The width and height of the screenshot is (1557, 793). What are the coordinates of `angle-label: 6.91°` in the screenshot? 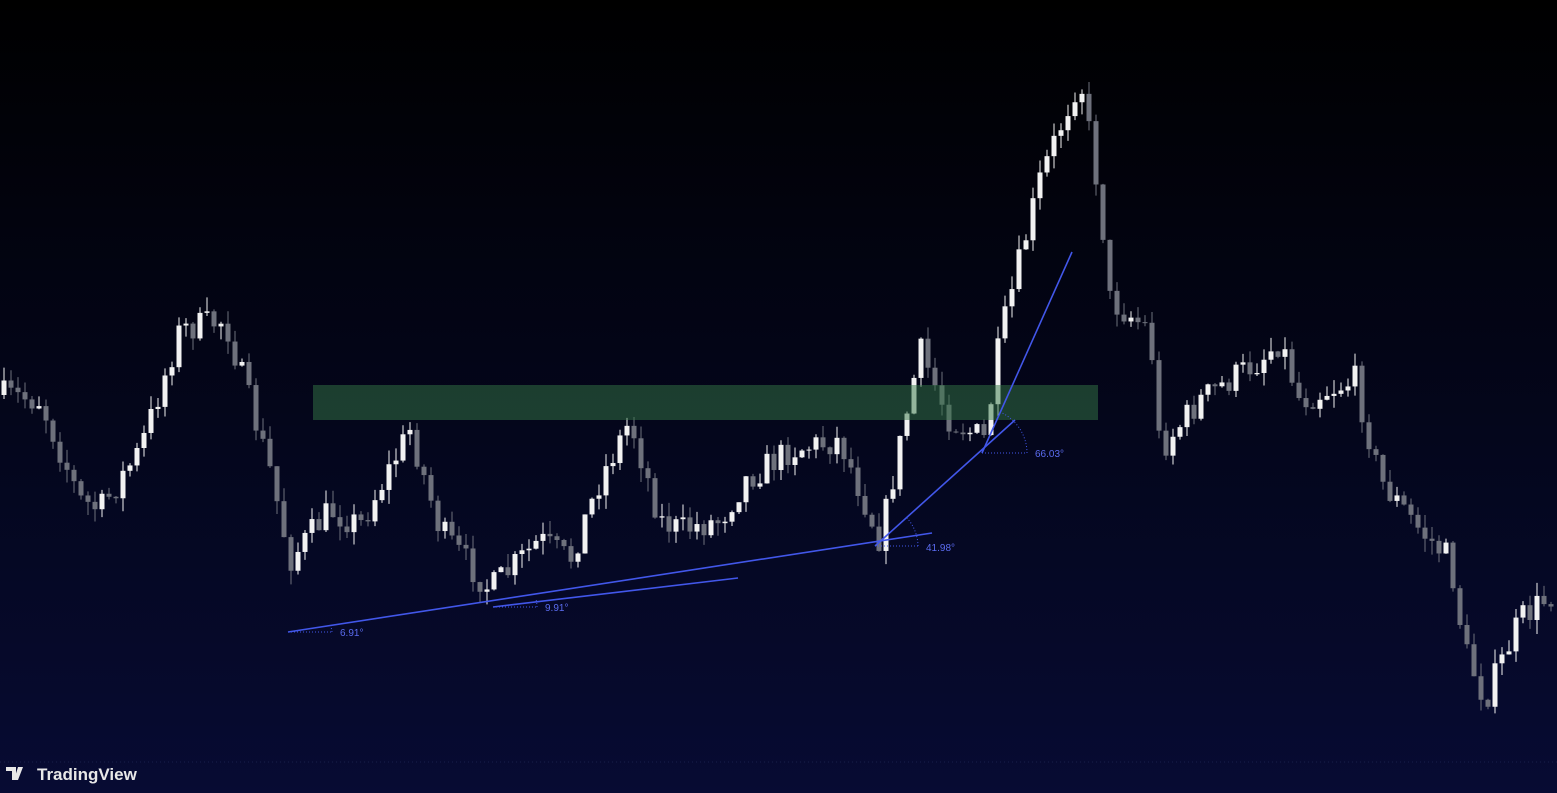 It's located at (351, 633).